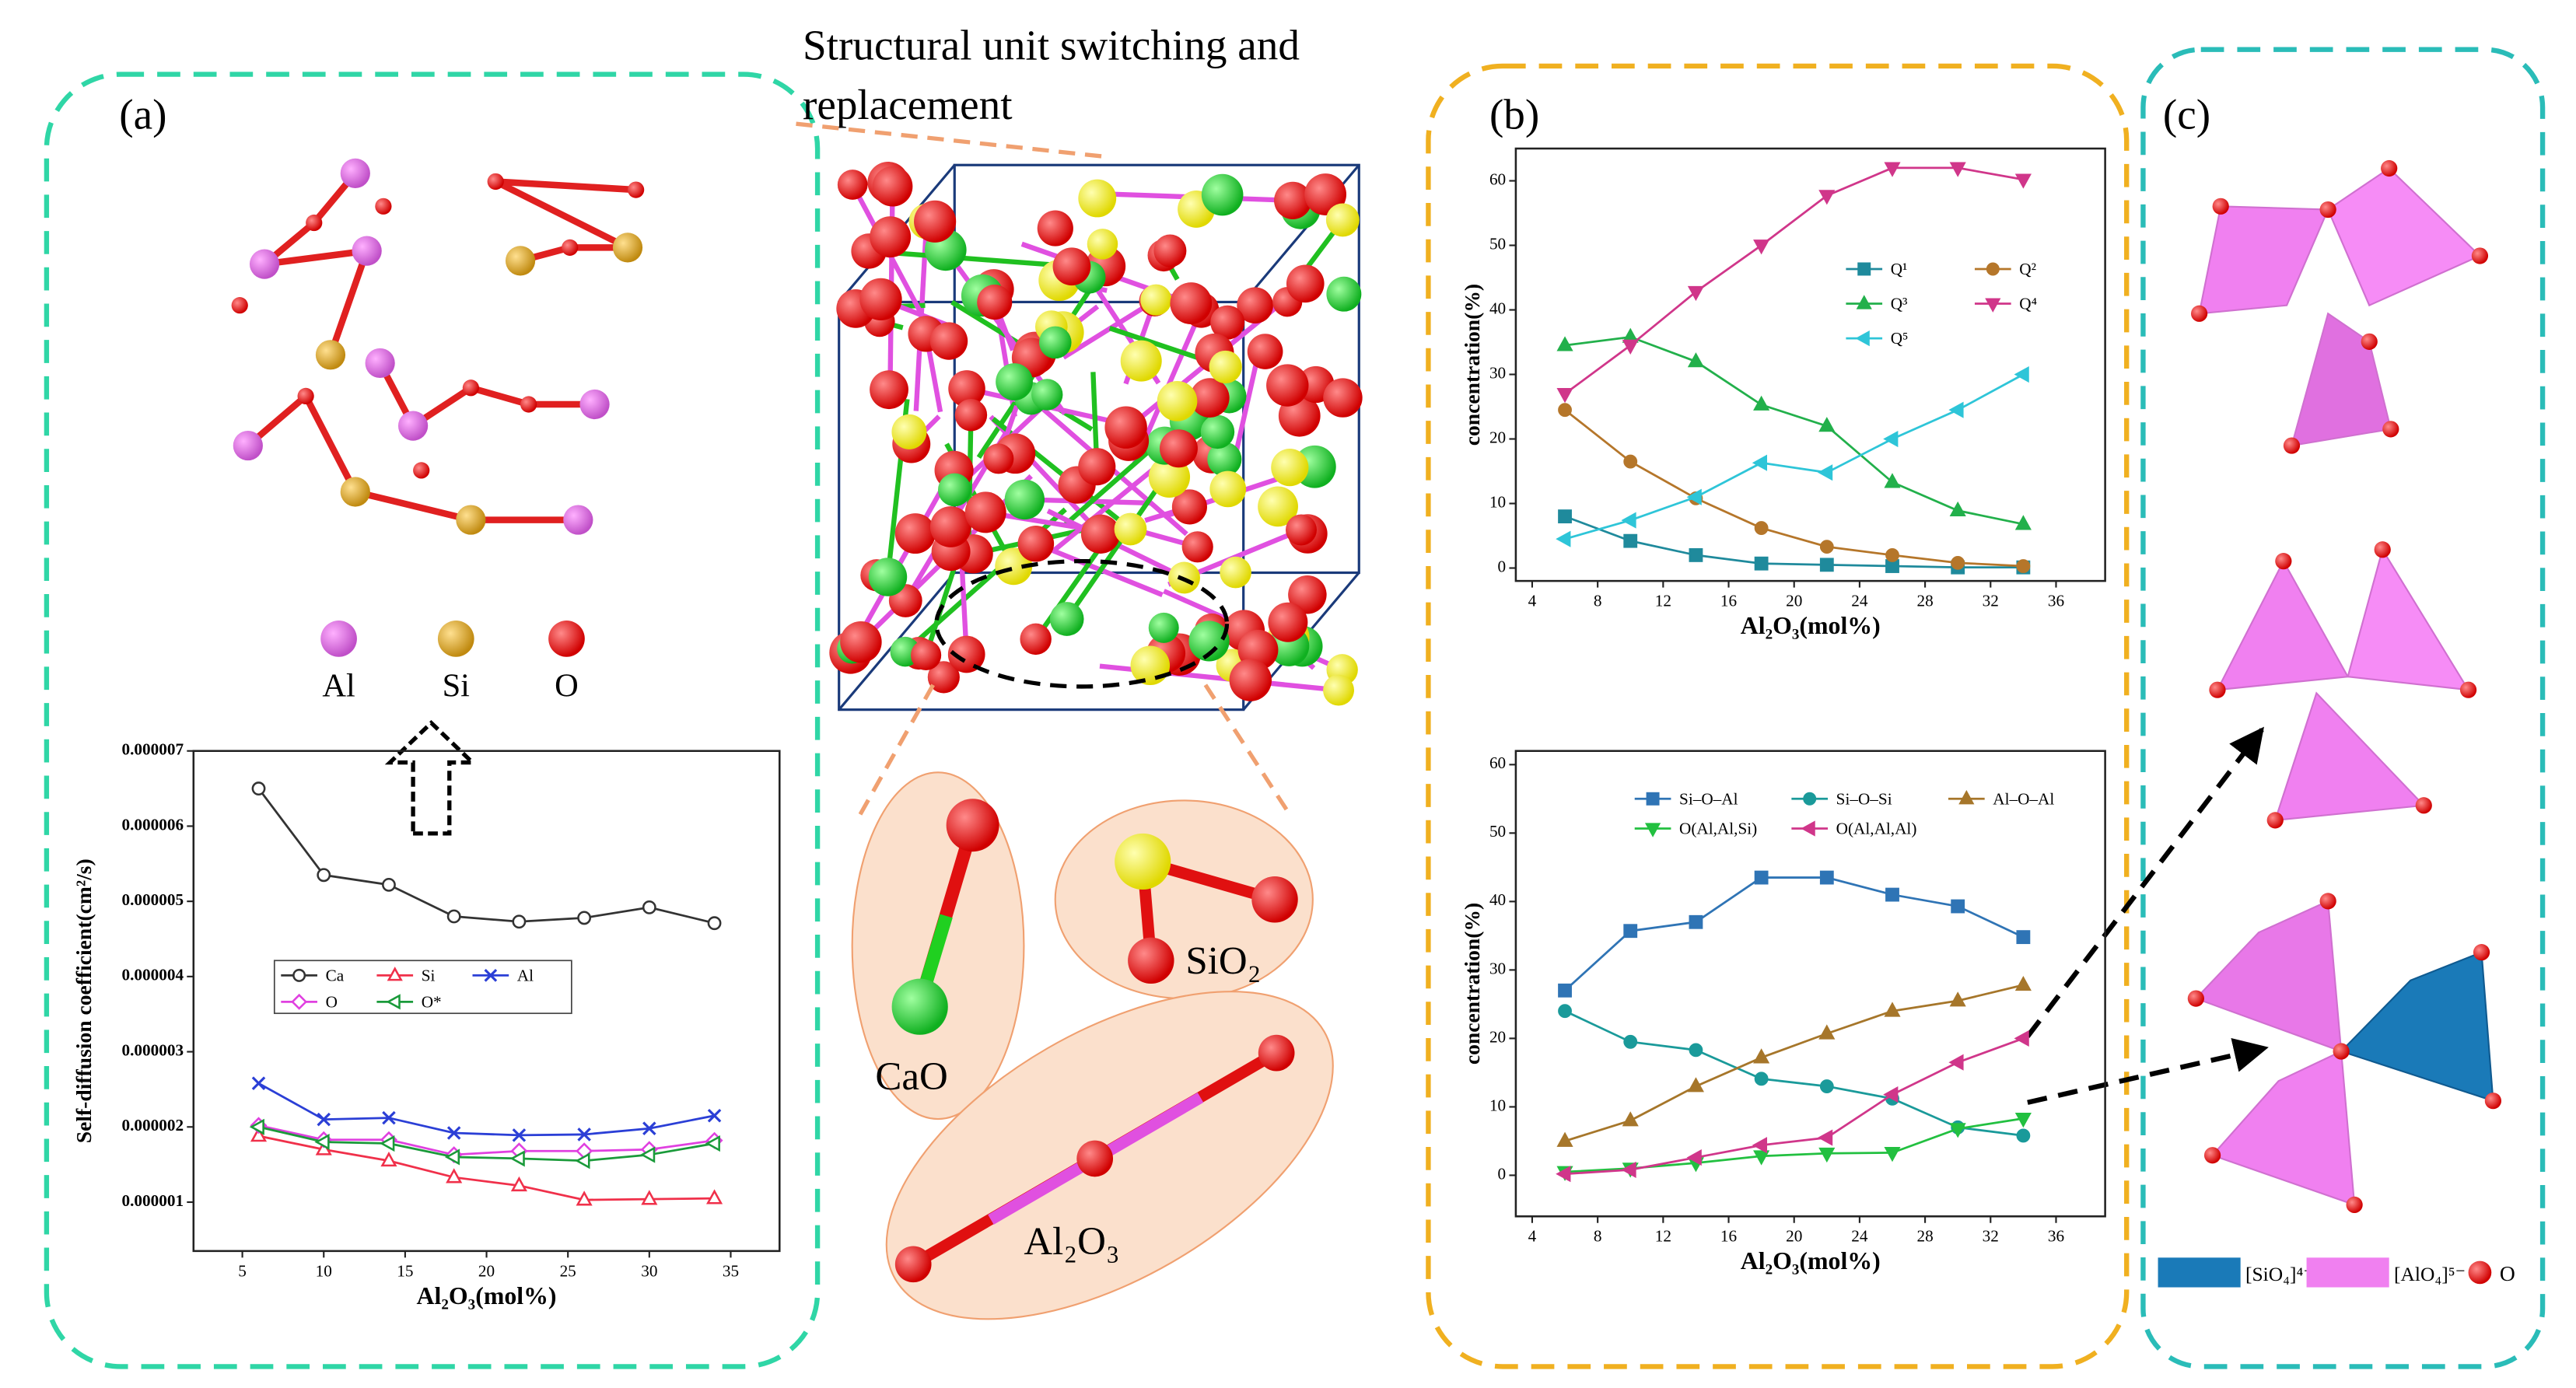 The width and height of the screenshot is (2576, 1388). Describe the element at coordinates (526, 975) in the screenshot. I see `legend-label: Al` at that location.